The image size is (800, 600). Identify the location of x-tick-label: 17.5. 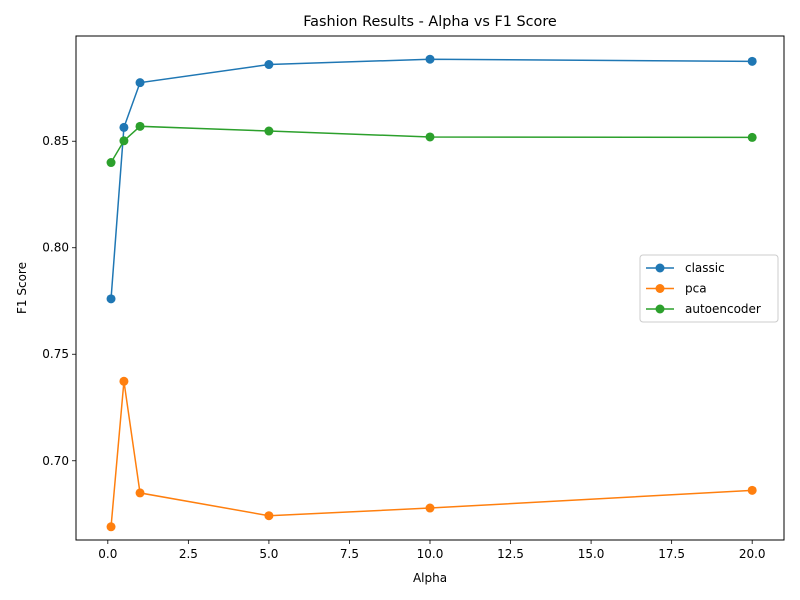
(671, 554).